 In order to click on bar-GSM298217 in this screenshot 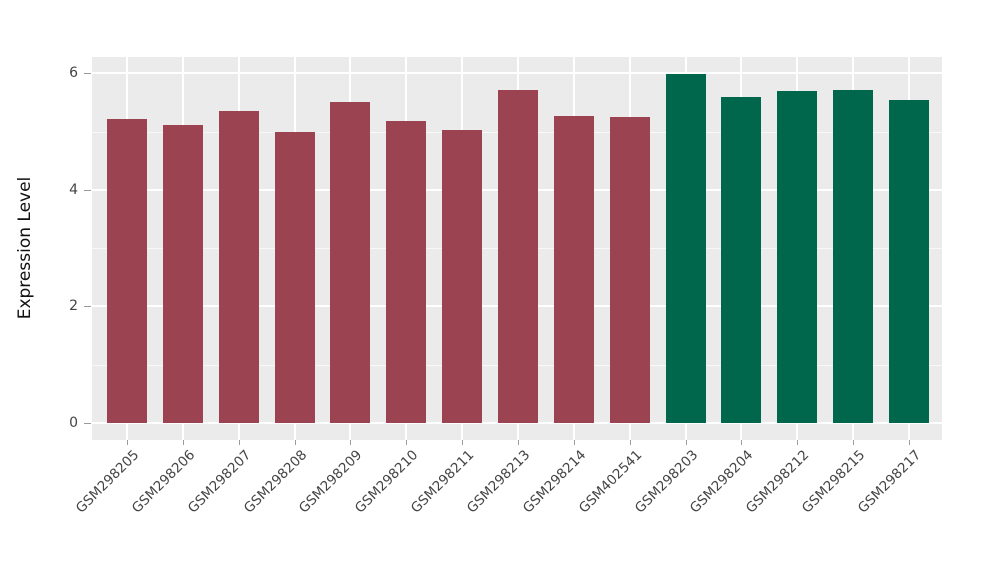, I will do `click(908, 261)`.